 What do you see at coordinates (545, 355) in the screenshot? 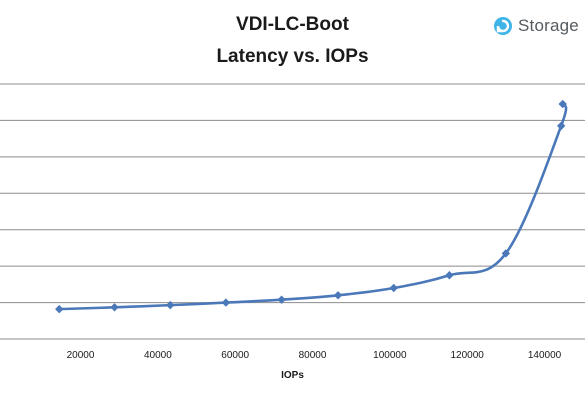
I see `x-tick-label: 140000` at bounding box center [545, 355].